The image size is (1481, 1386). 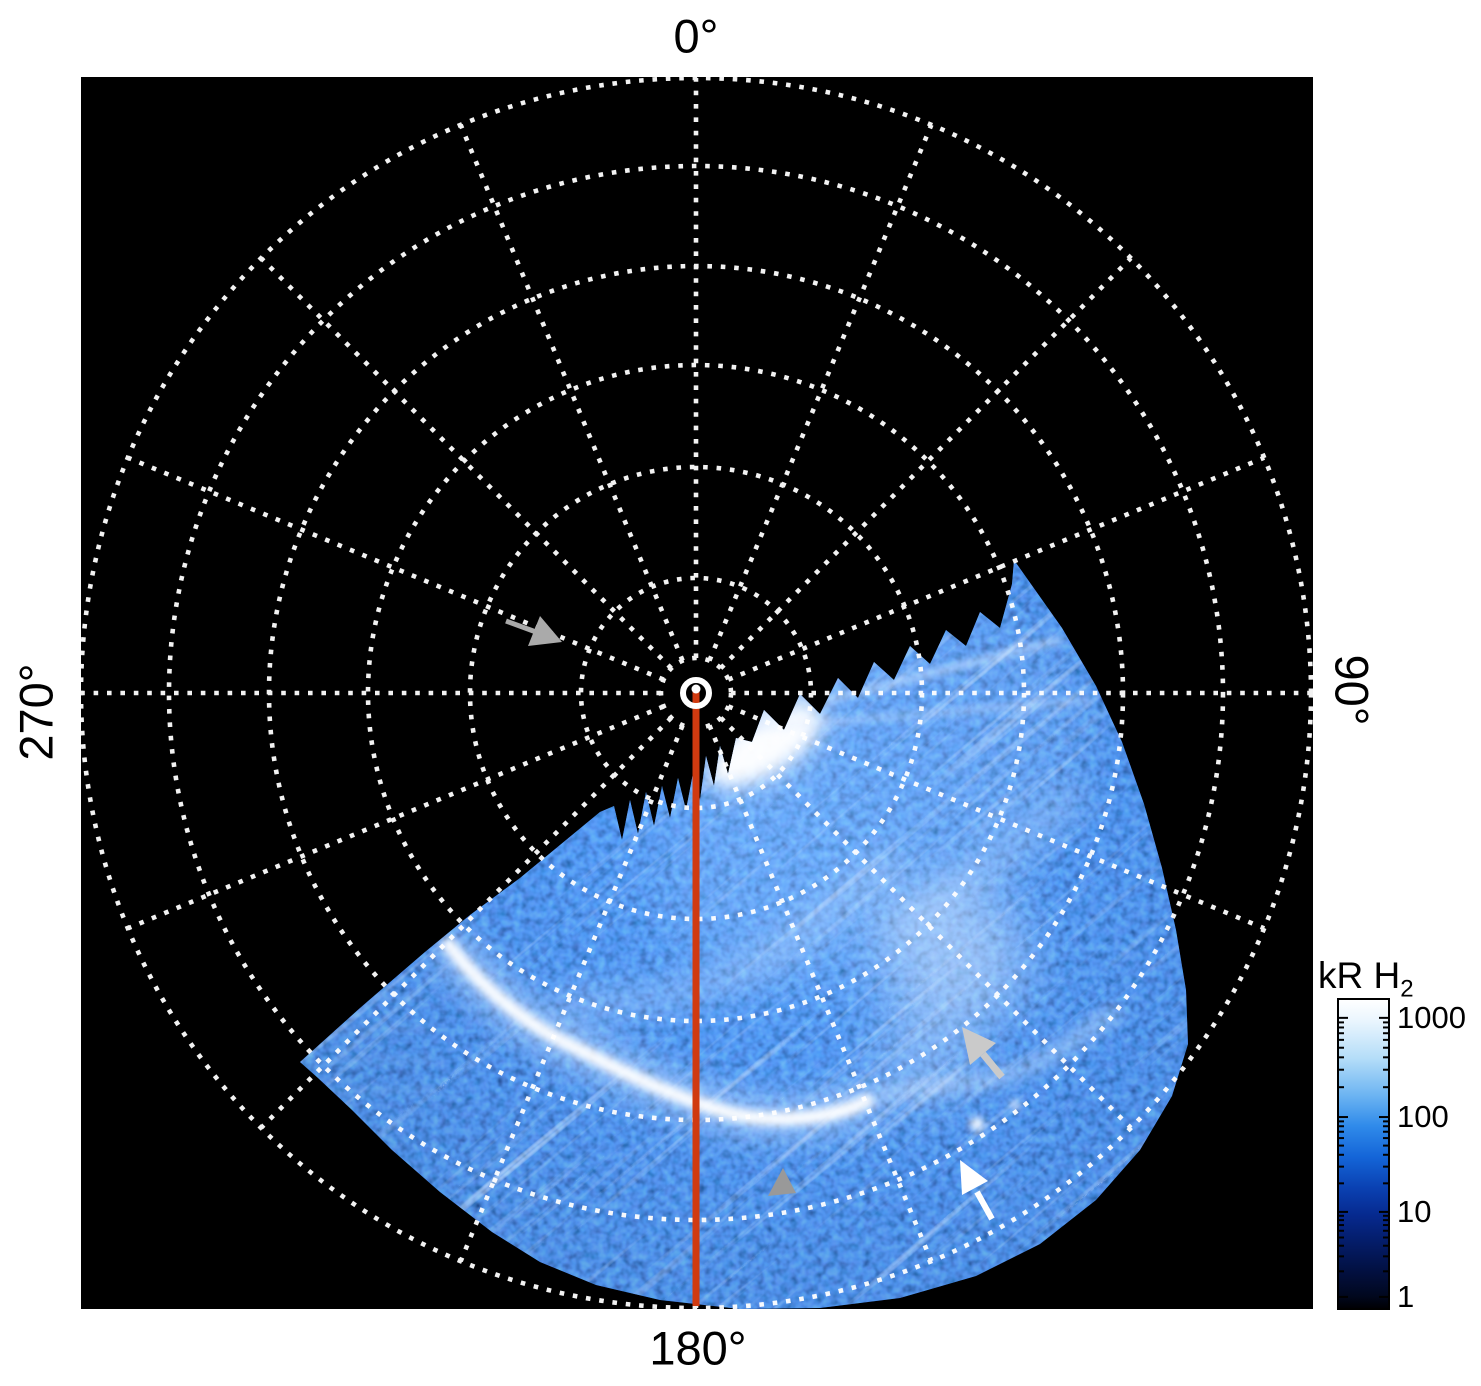 What do you see at coordinates (696, 36) in the screenshot?
I see `angle-label-0: 0°` at bounding box center [696, 36].